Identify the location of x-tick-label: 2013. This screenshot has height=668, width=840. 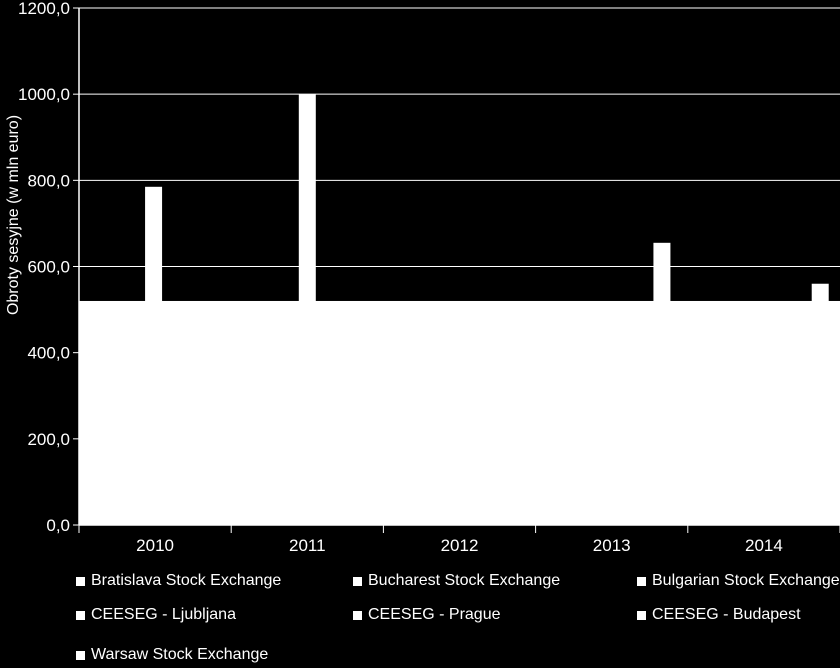
(612, 545).